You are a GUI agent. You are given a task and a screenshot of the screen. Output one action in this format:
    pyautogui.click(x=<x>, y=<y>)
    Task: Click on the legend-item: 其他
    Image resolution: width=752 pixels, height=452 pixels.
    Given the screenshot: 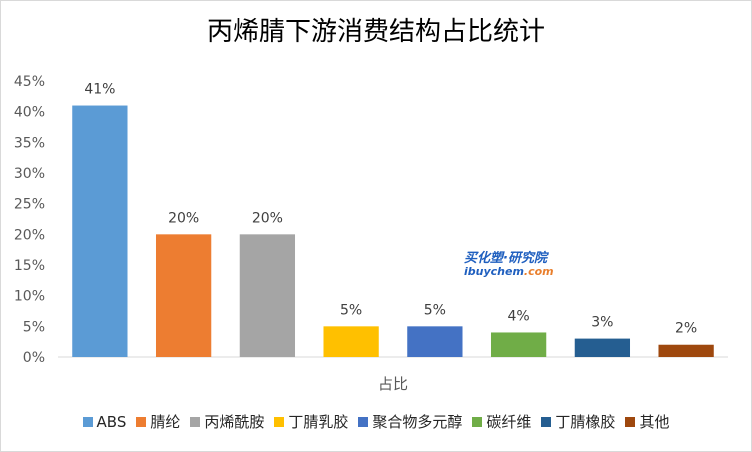 What is the action you would take?
    pyautogui.click(x=647, y=421)
    